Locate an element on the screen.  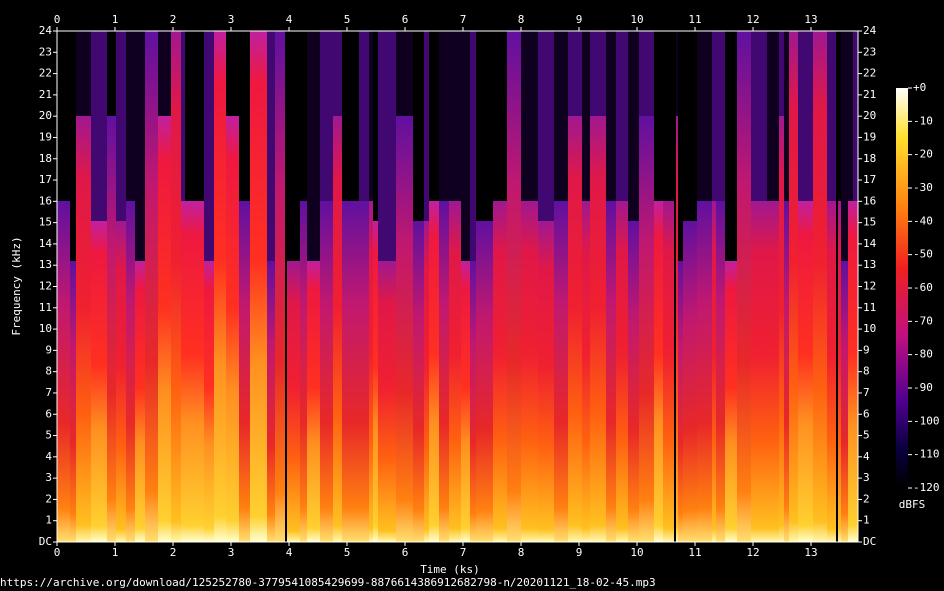
x-tick-label: 7 is located at coordinates (463, 552).